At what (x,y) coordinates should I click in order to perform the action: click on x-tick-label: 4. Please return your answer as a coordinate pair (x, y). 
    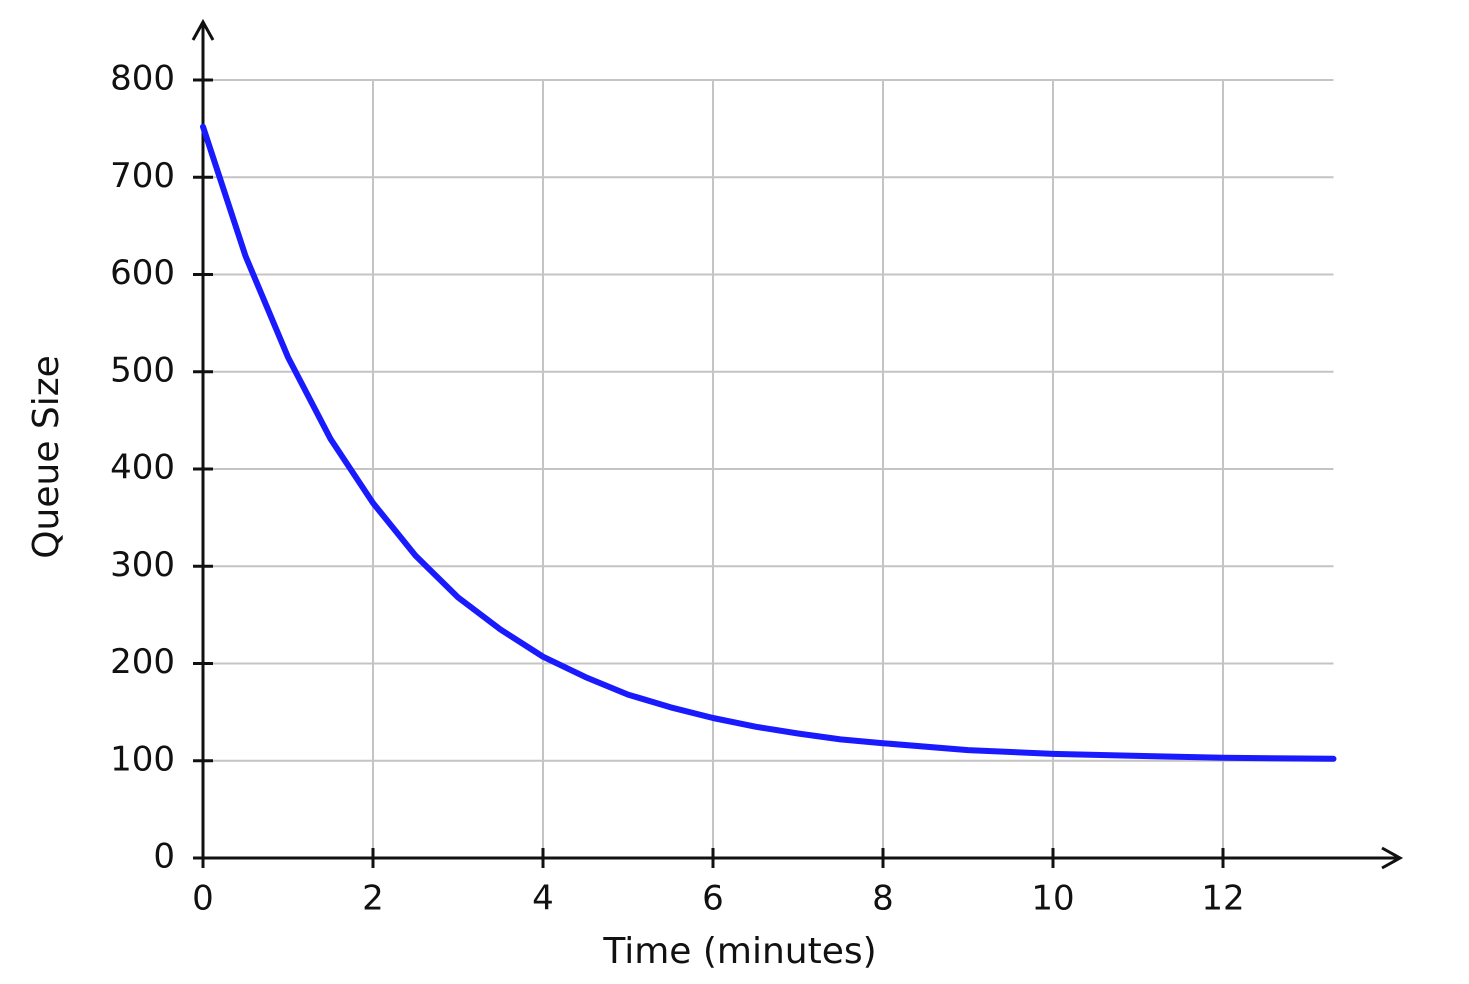
    Looking at the image, I should click on (543, 899).